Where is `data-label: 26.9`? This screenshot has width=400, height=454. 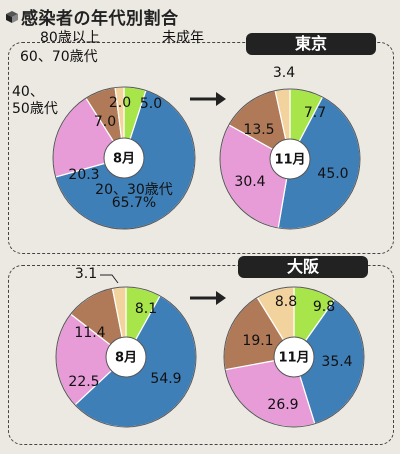
data-label: 26.9 is located at coordinates (282, 405).